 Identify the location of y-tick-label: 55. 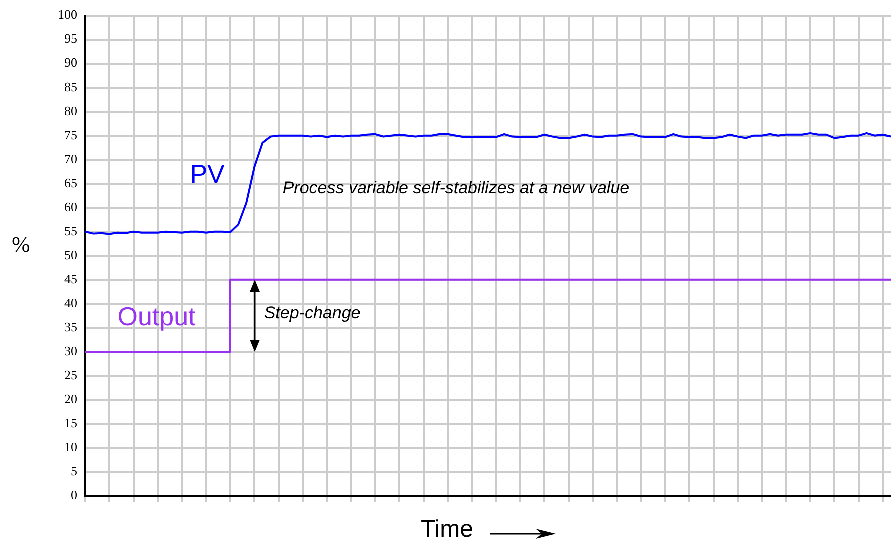
(71, 230).